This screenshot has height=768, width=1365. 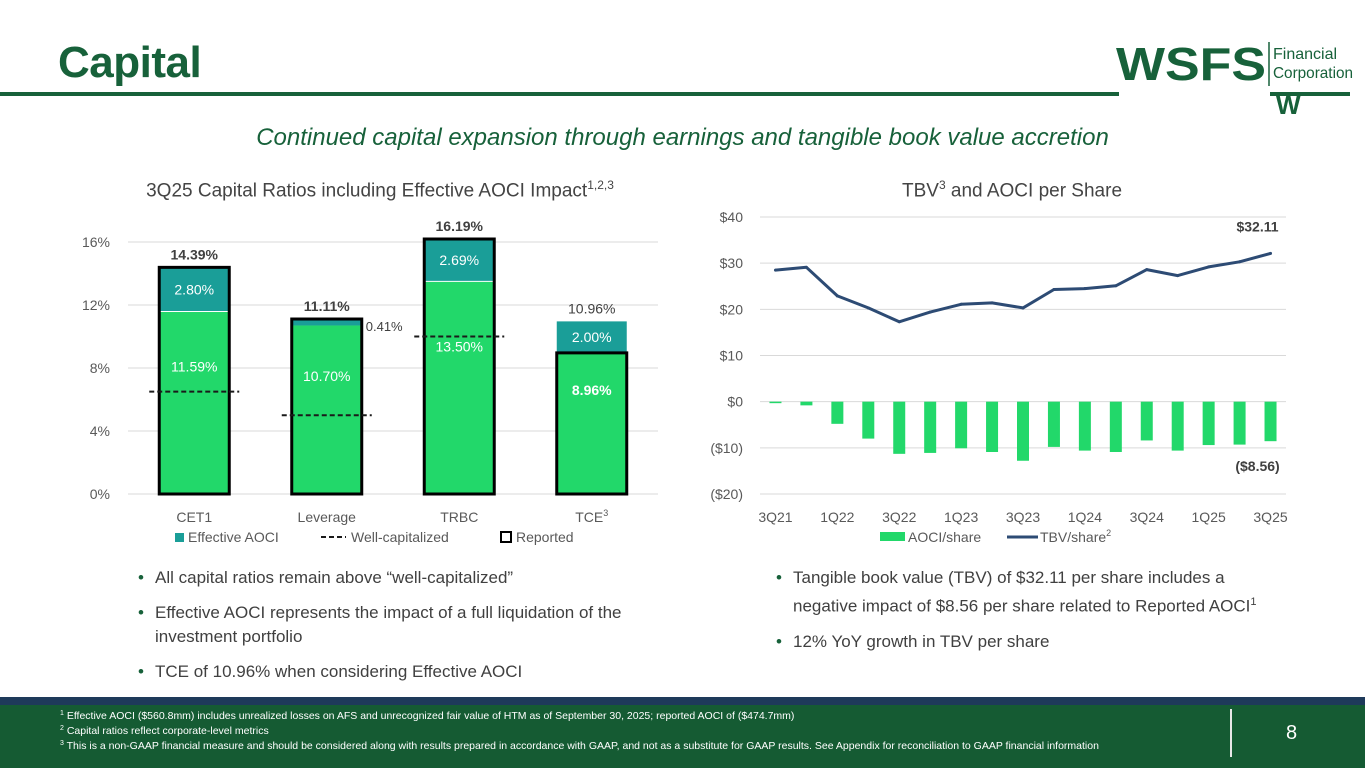 I want to click on data-label-total: 16.19%, so click(x=460, y=226).